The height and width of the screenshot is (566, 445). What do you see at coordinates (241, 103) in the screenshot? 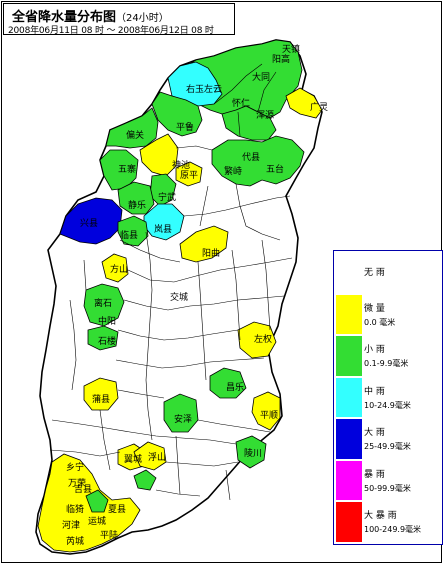
I see `label-huairen: 怀仁` at bounding box center [241, 103].